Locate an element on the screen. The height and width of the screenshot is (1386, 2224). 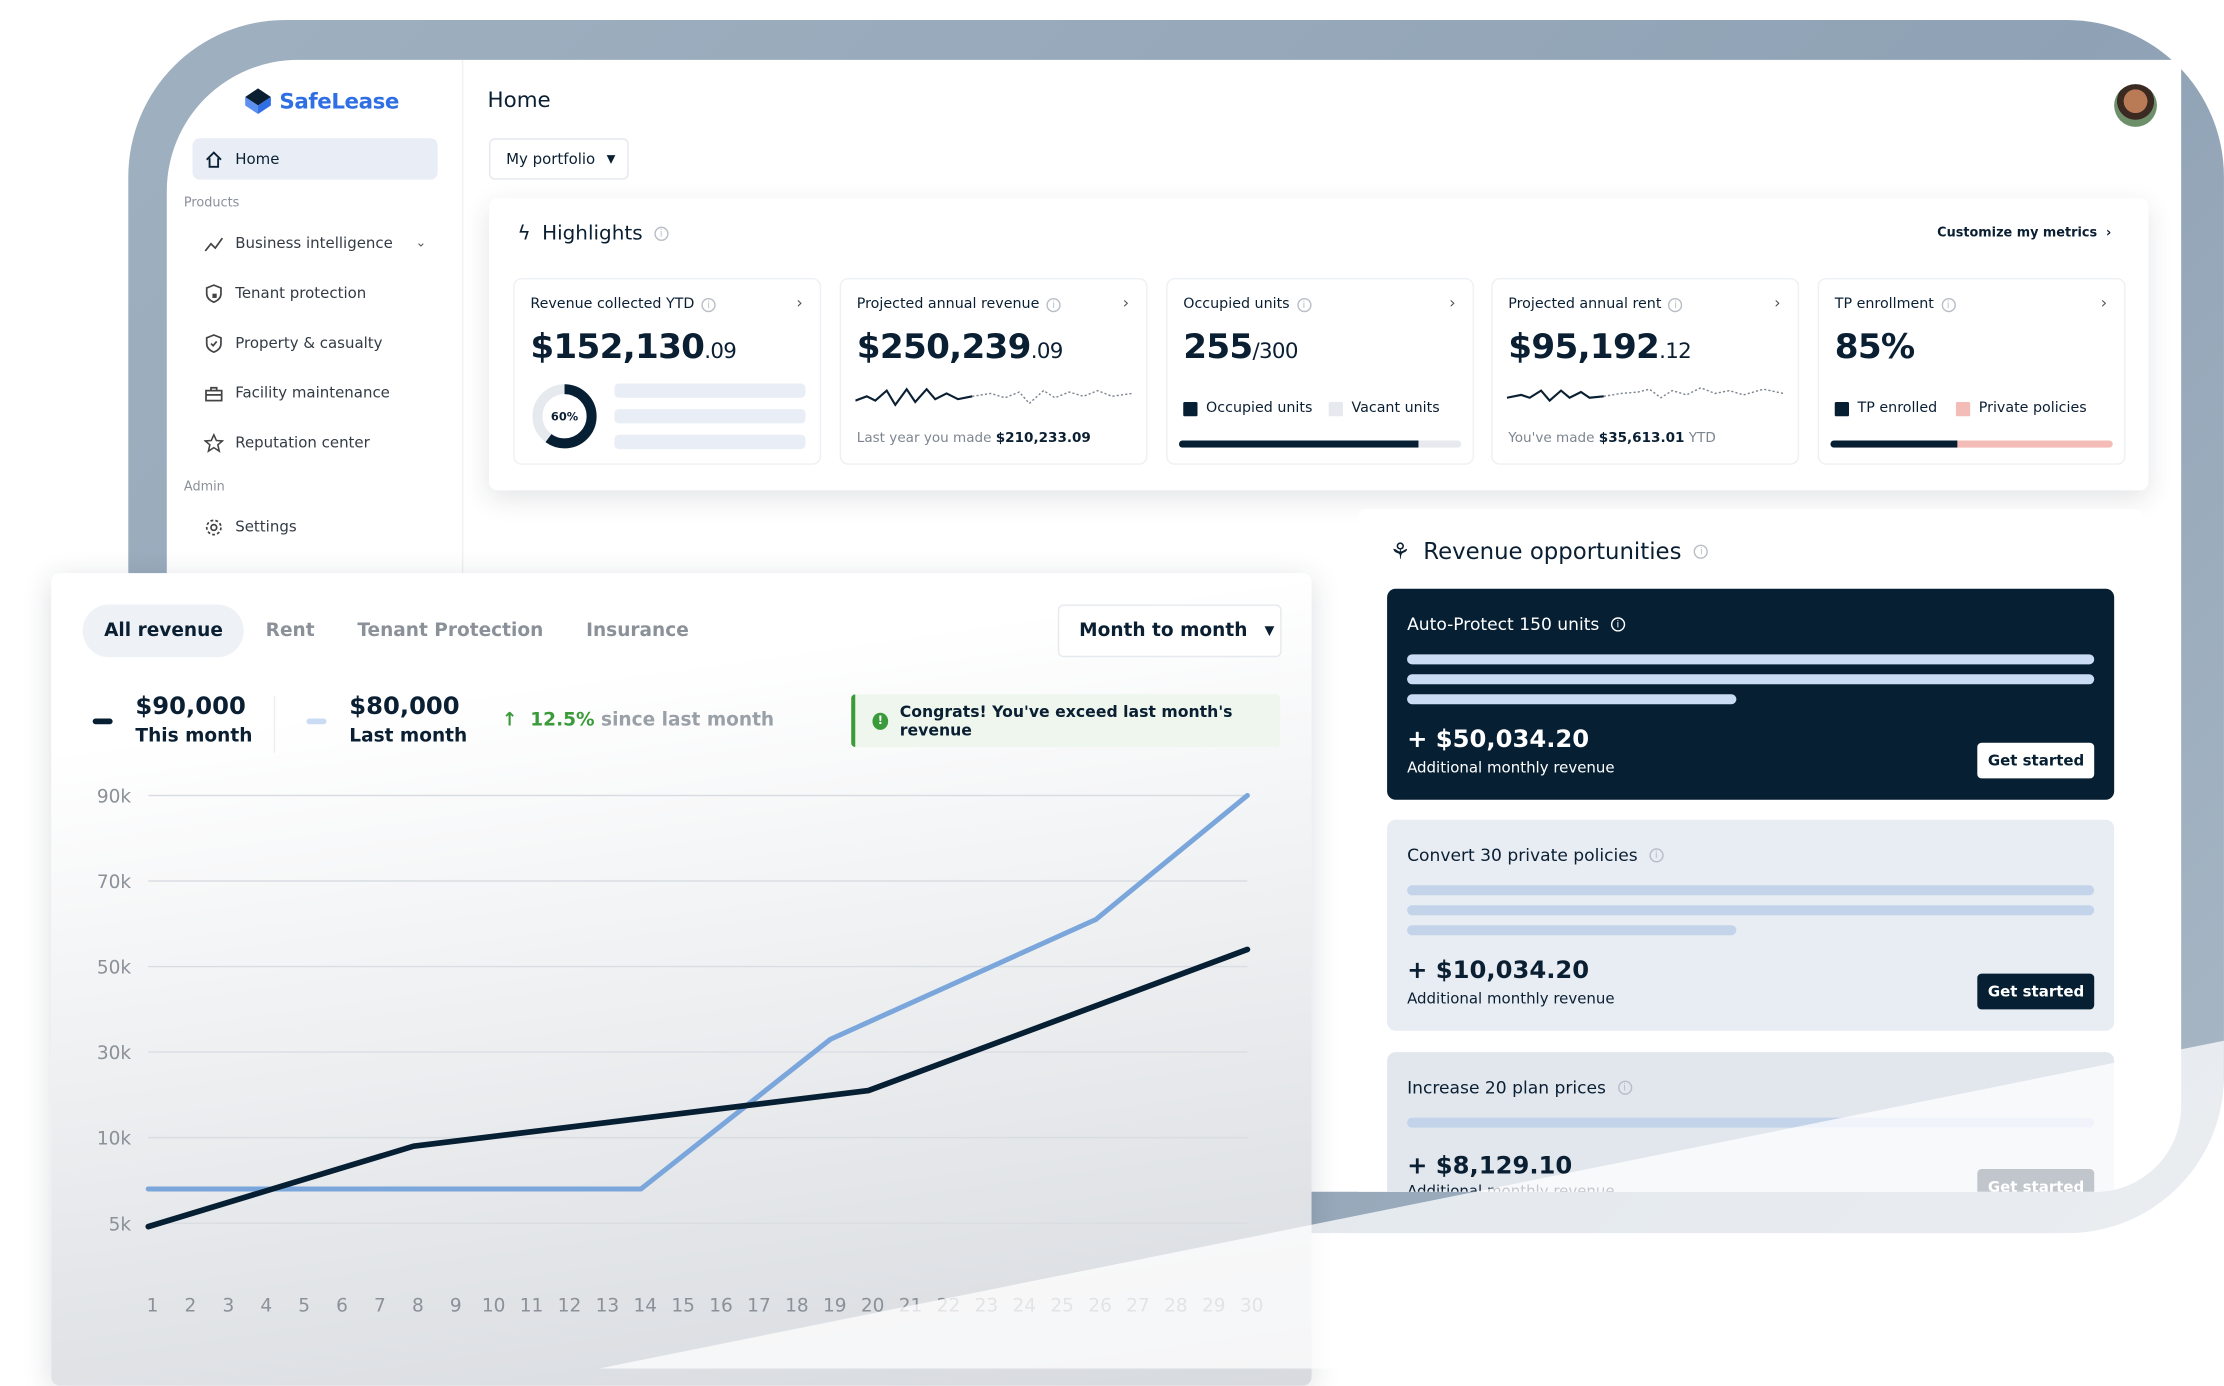
x-tick-label: 26 is located at coordinates (1100, 1306).